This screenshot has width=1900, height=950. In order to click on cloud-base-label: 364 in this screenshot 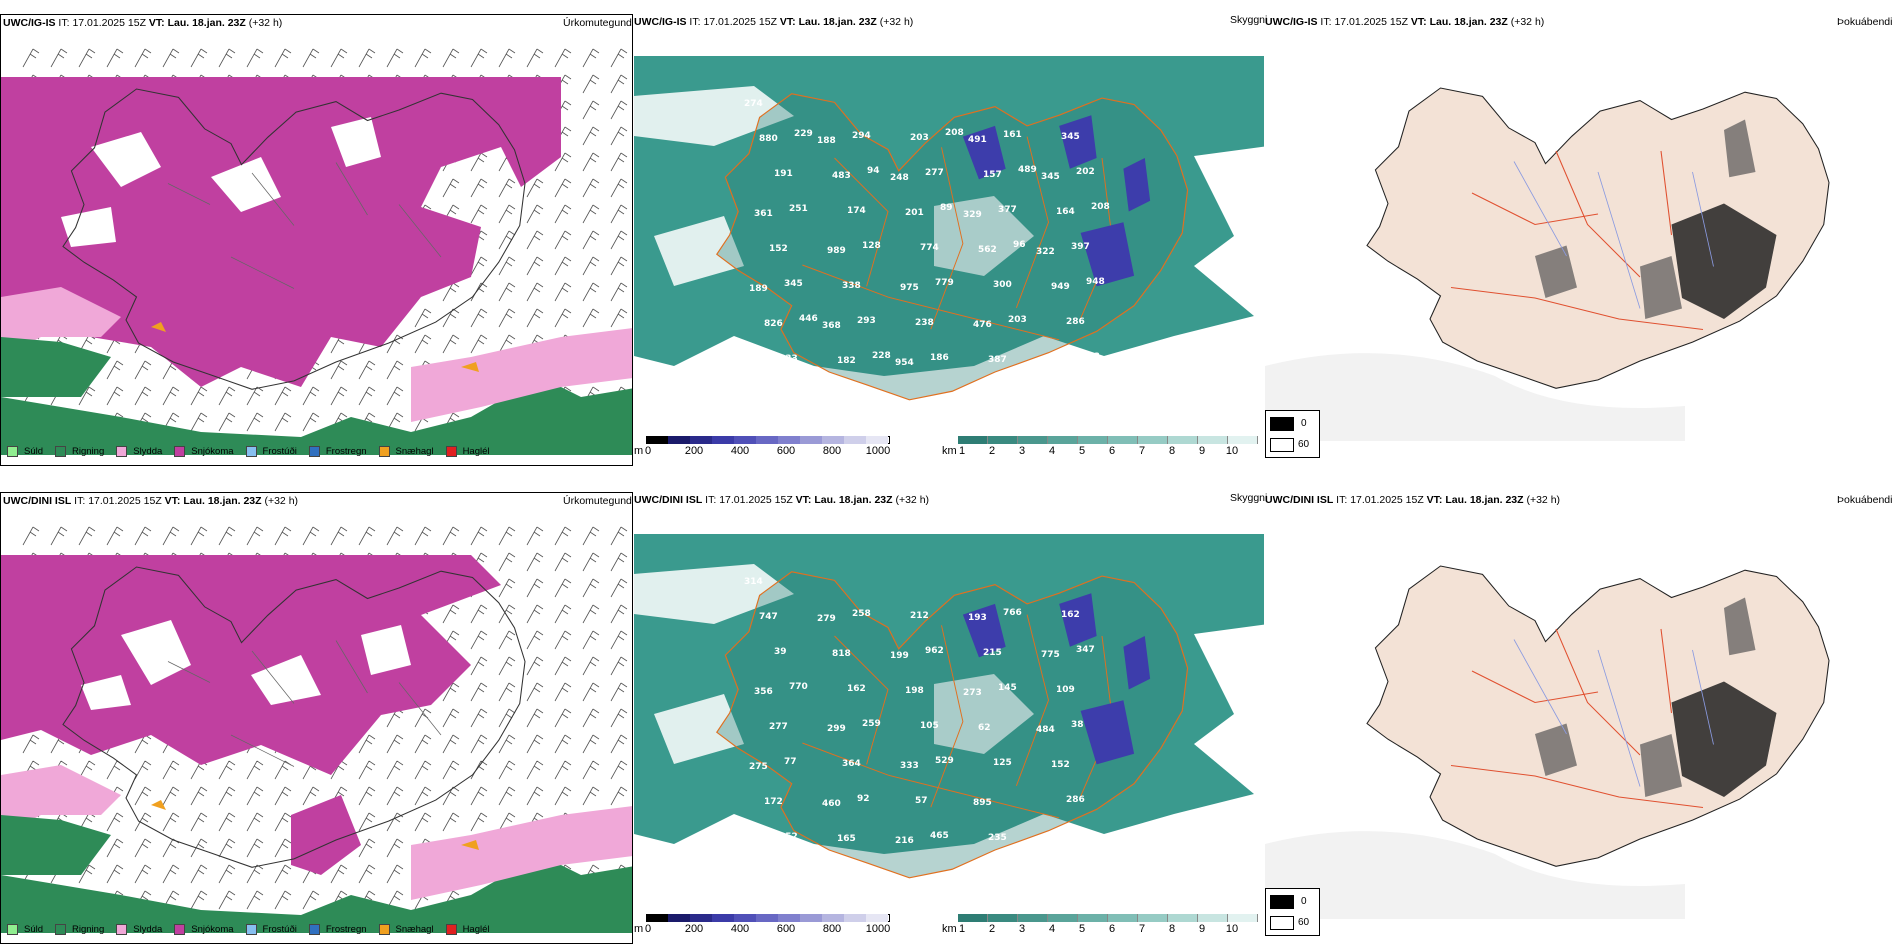, I will do `click(851, 764)`.